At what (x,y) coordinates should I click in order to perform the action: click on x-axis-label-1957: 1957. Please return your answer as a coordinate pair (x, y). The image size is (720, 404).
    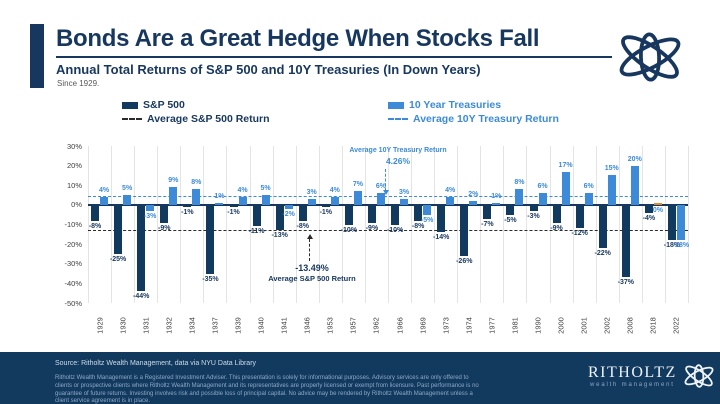
    Looking at the image, I should click on (353, 325).